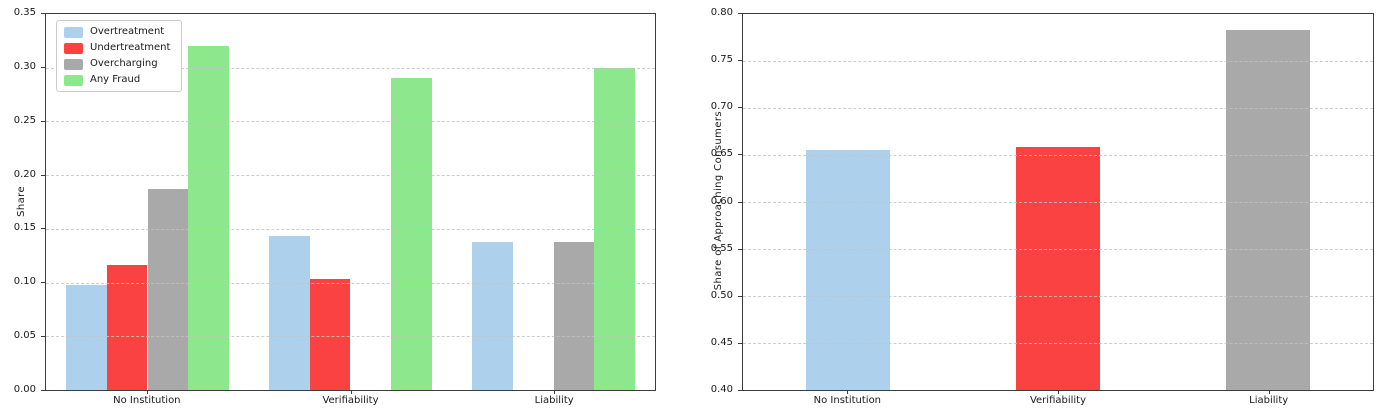 This screenshot has width=1389, height=411. Describe the element at coordinates (721, 60) in the screenshot. I see `y-tick-label: 0.75` at that location.